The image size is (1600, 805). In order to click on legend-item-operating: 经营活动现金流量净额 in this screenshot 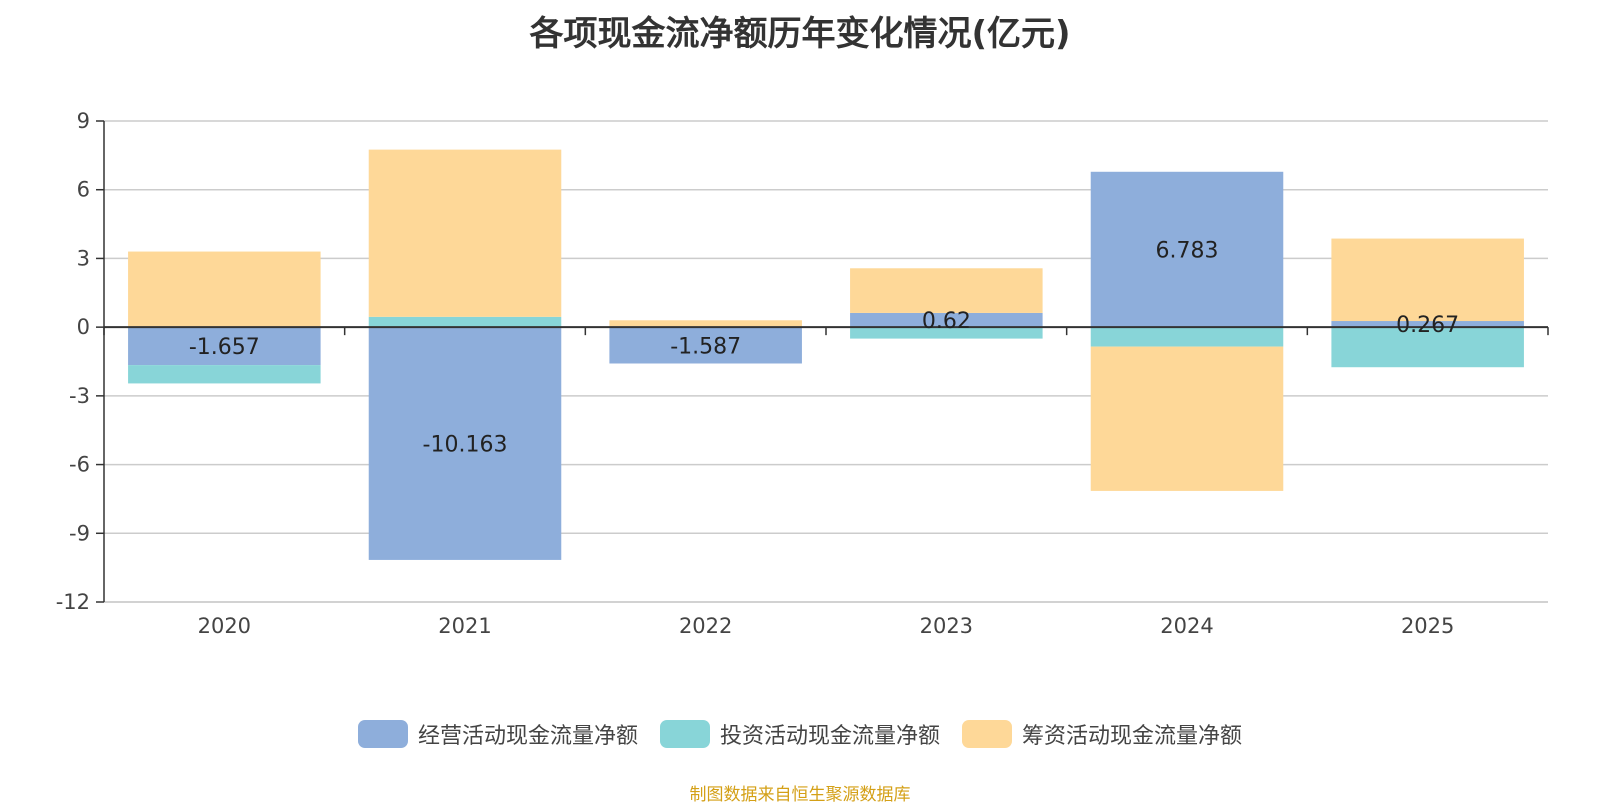, I will do `click(497, 734)`.